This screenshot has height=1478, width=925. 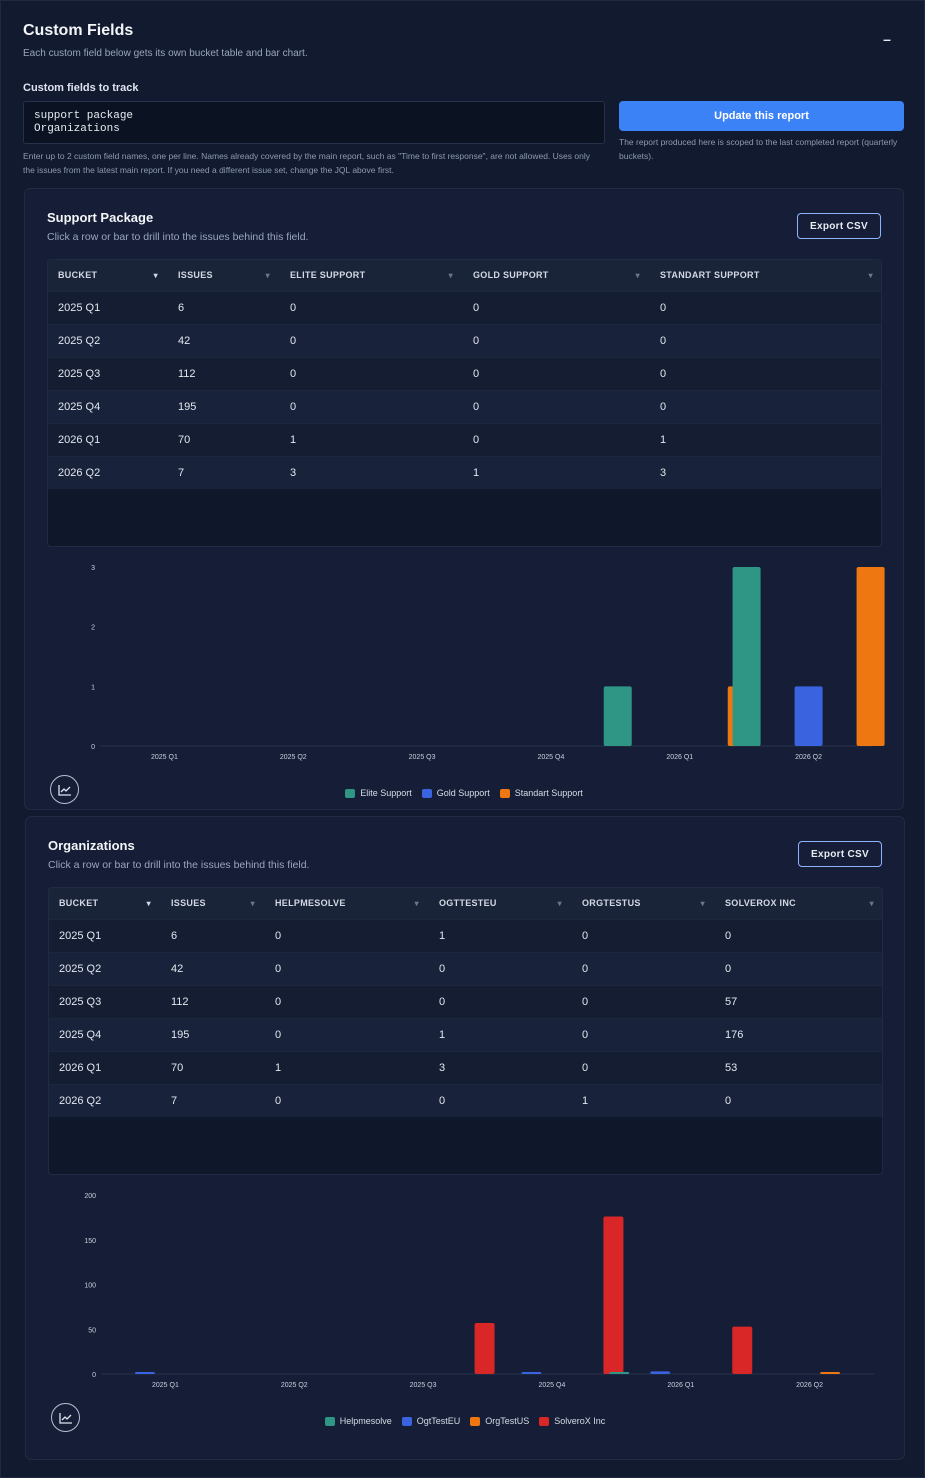 What do you see at coordinates (464, 406) in the screenshot?
I see `table-row: 2025 Q4 195 0 0 0` at bounding box center [464, 406].